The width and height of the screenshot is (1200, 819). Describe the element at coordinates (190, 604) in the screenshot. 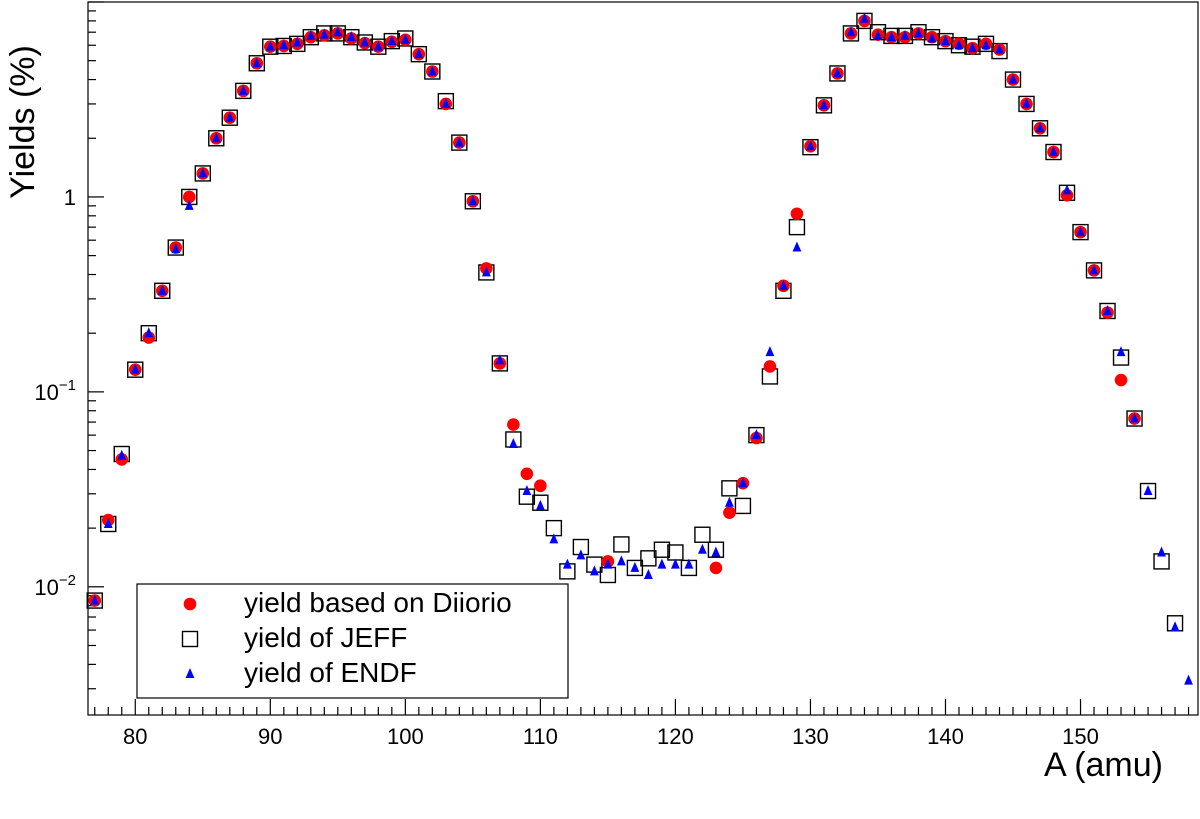

I see `legend-marker-diiorio` at that location.